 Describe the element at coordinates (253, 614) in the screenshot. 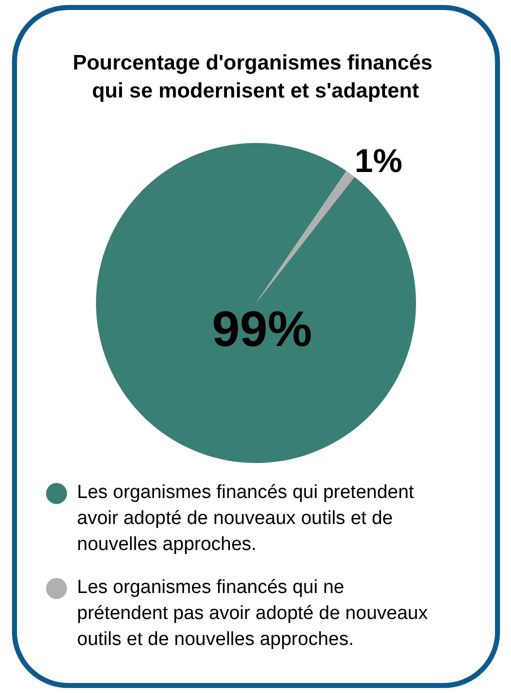

I see `legend-label: Les organismes financés qui ne prétendent pas avoir adopté de nouveaux outils et de nouvelles approches.` at that location.